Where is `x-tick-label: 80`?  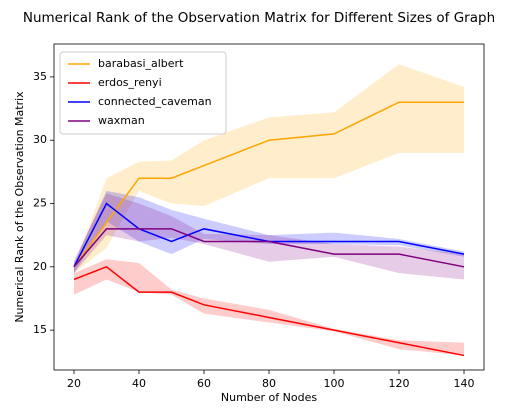
x-tick-label: 80 is located at coordinates (269, 383).